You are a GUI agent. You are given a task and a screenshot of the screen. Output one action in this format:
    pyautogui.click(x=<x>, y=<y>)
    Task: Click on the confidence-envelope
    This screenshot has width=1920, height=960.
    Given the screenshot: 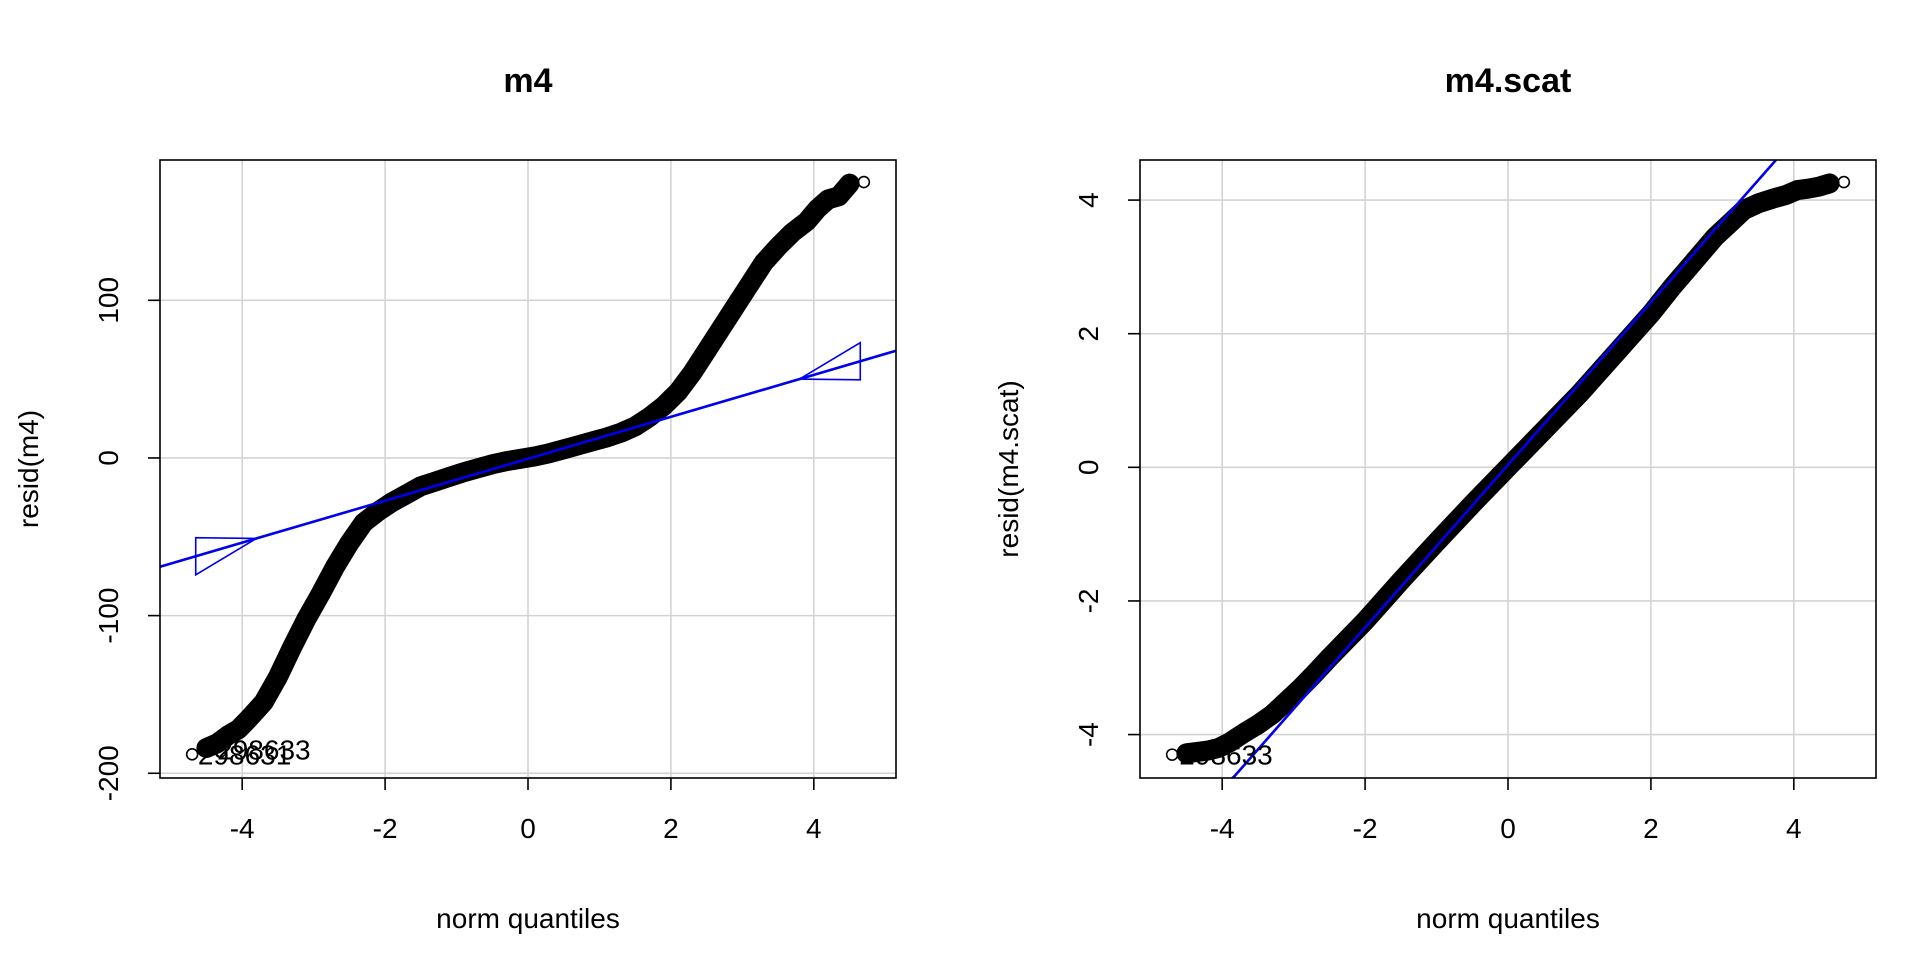 What is the action you would take?
    pyautogui.click(x=528, y=459)
    